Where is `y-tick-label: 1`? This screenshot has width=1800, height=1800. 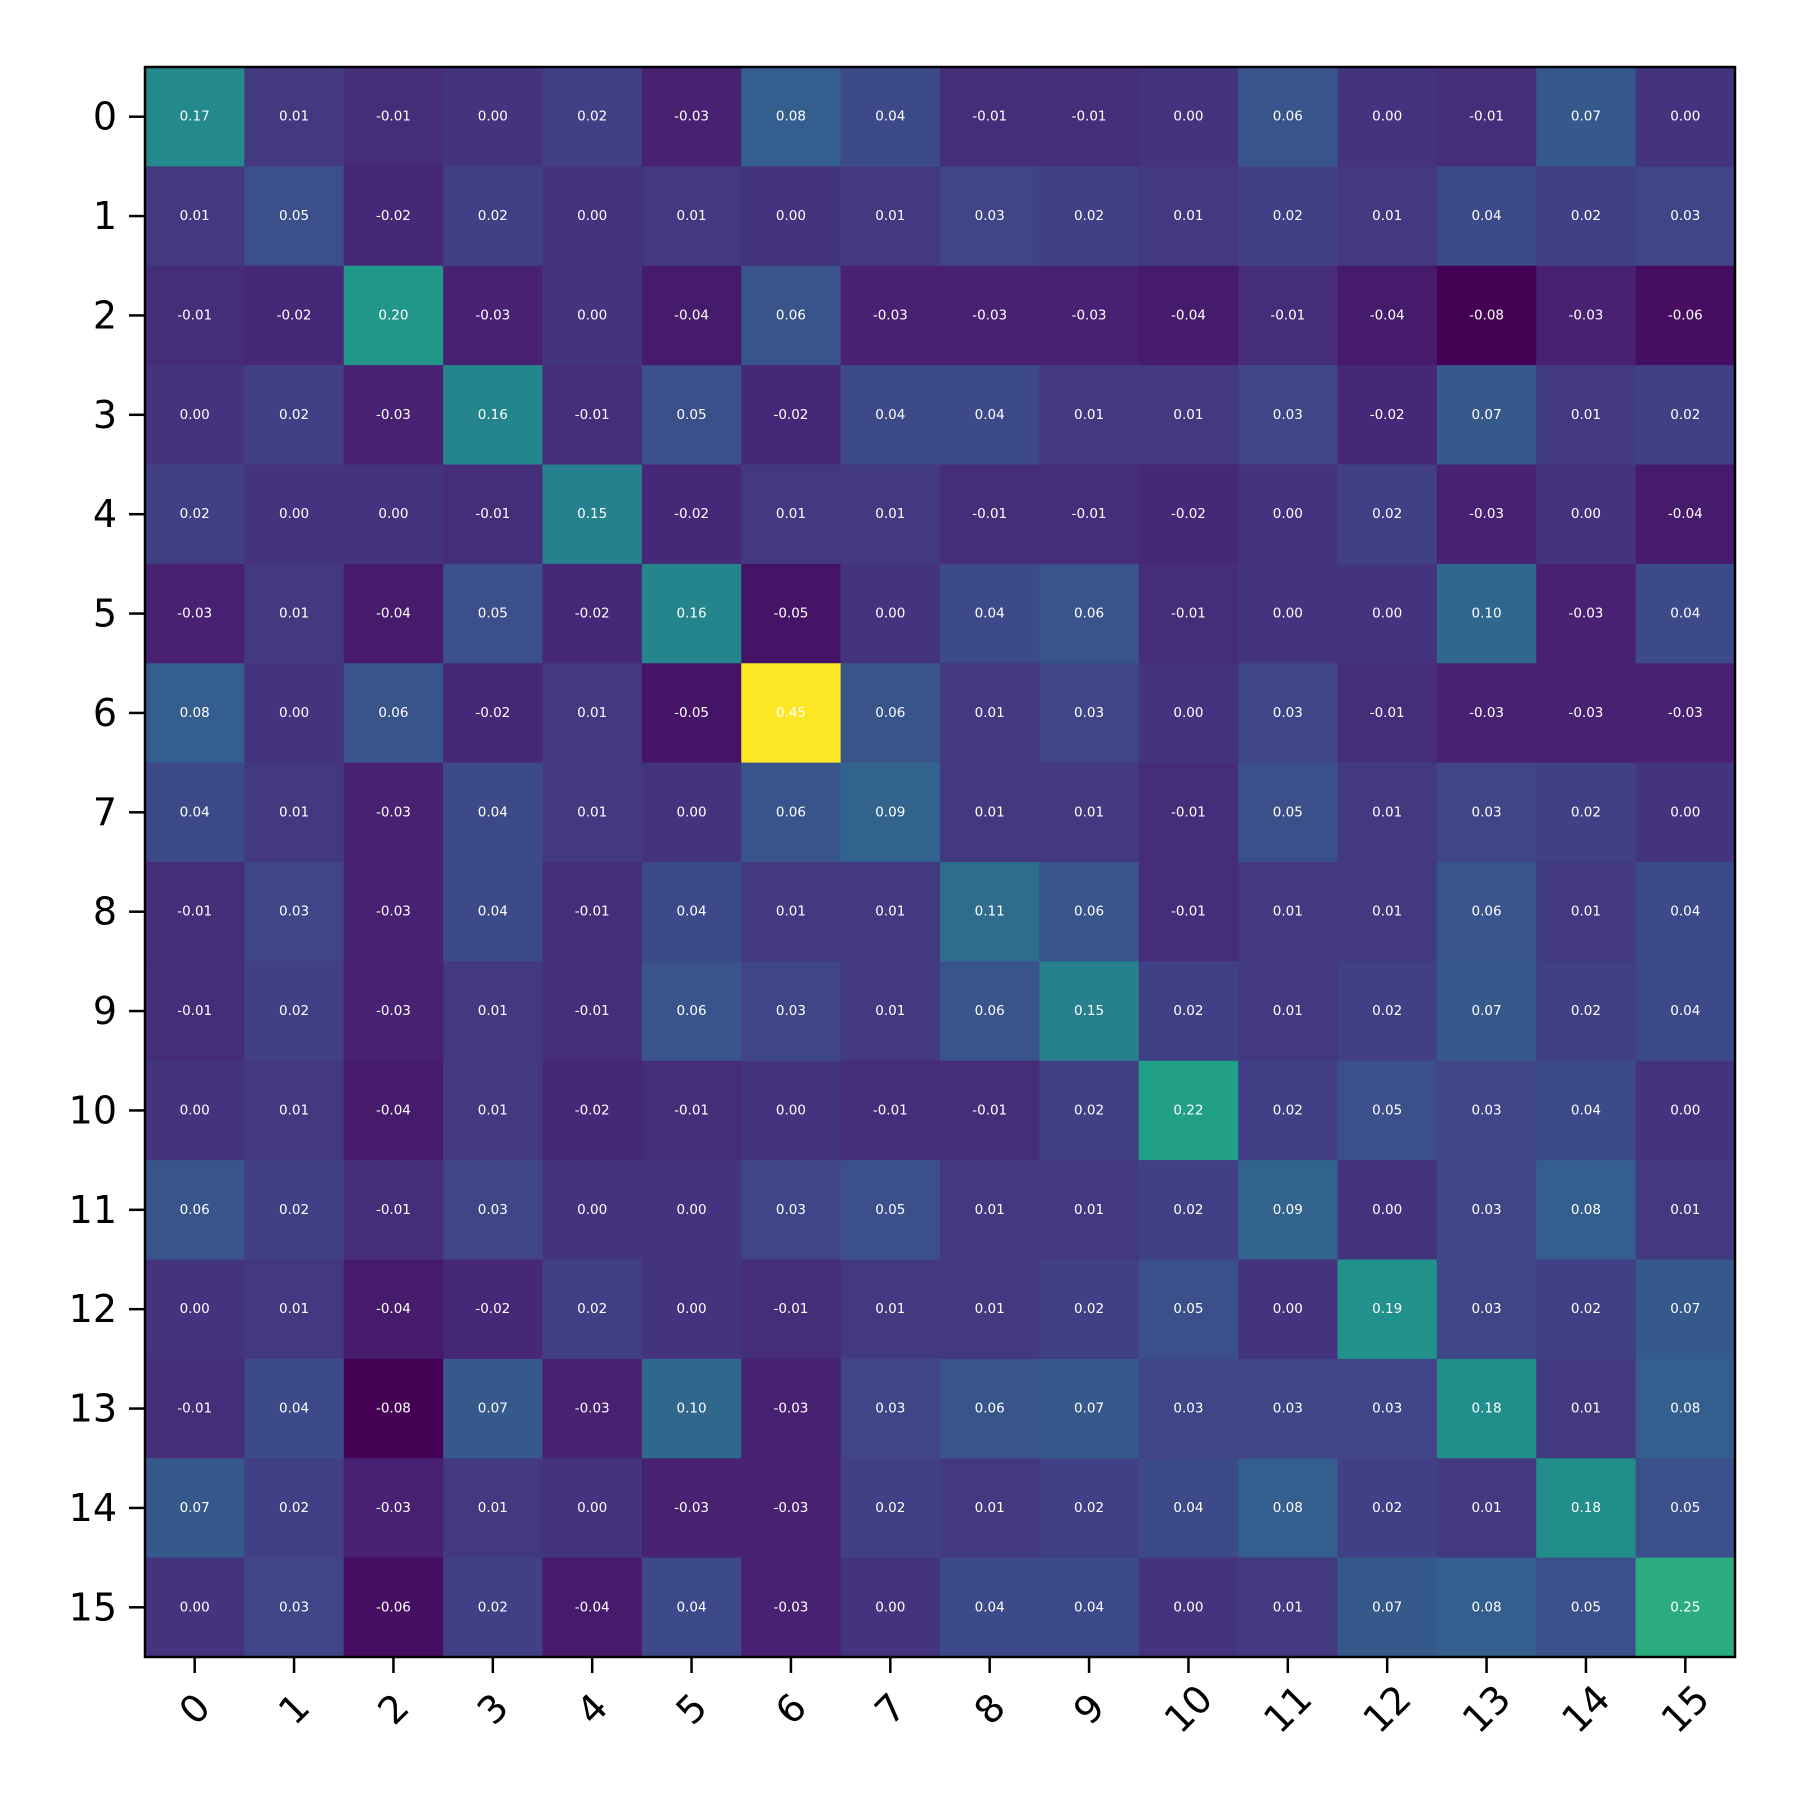 y-tick-label: 1 is located at coordinates (105, 216).